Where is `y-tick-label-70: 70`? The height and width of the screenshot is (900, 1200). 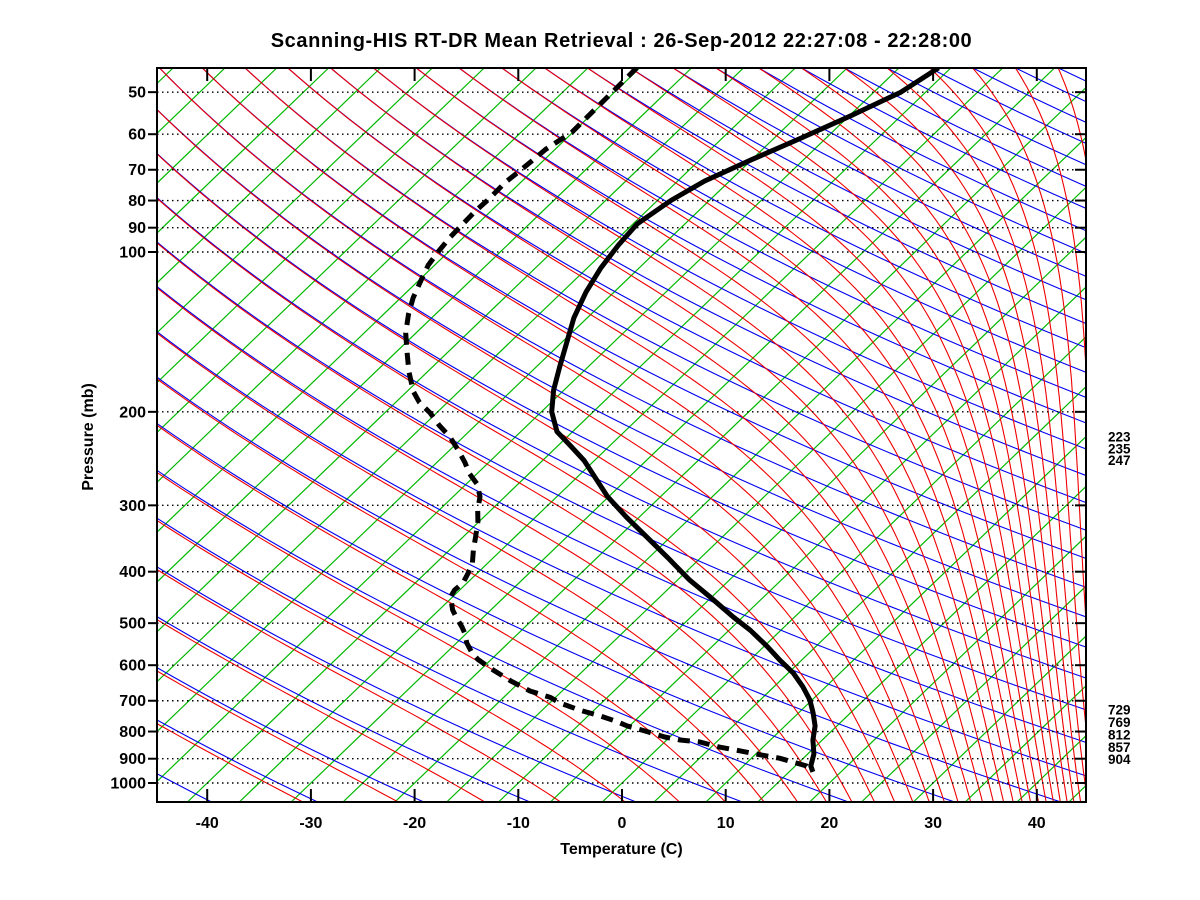 y-tick-label-70: 70 is located at coordinates (137, 170).